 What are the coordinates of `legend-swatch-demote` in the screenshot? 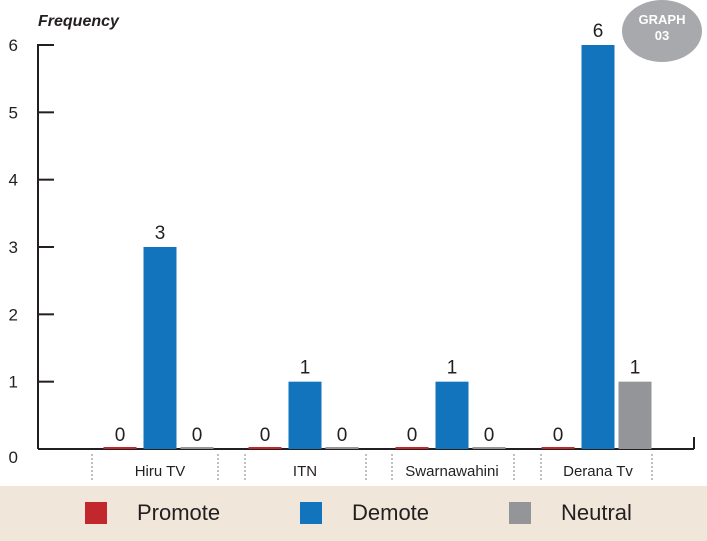 It's located at (311, 513).